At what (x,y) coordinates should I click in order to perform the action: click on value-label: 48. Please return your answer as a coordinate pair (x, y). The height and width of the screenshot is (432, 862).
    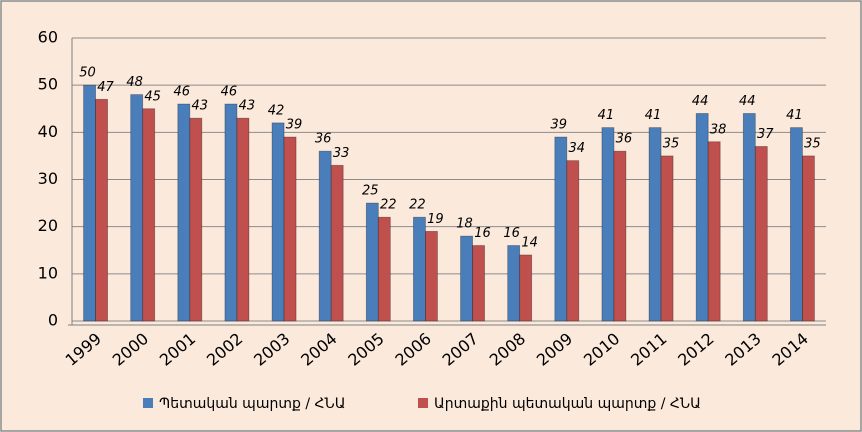
    Looking at the image, I should click on (134, 82).